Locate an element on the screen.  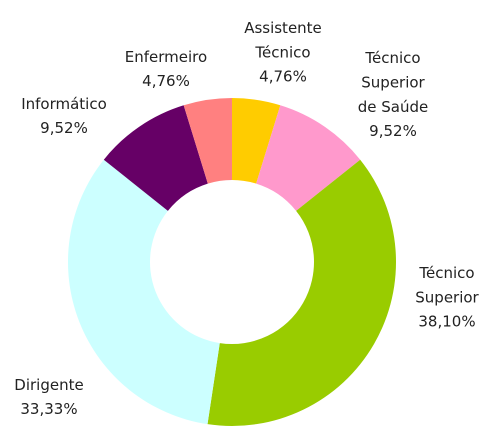
label-line: Enfermeiro is located at coordinates (166, 57).